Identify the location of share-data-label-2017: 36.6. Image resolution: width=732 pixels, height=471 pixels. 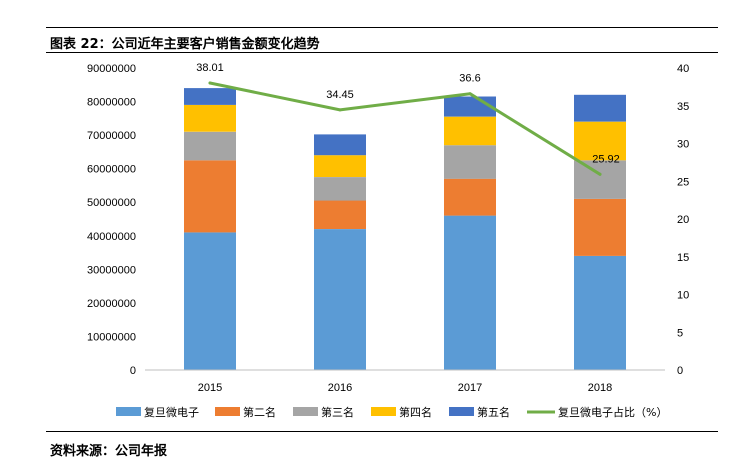
(469, 79).